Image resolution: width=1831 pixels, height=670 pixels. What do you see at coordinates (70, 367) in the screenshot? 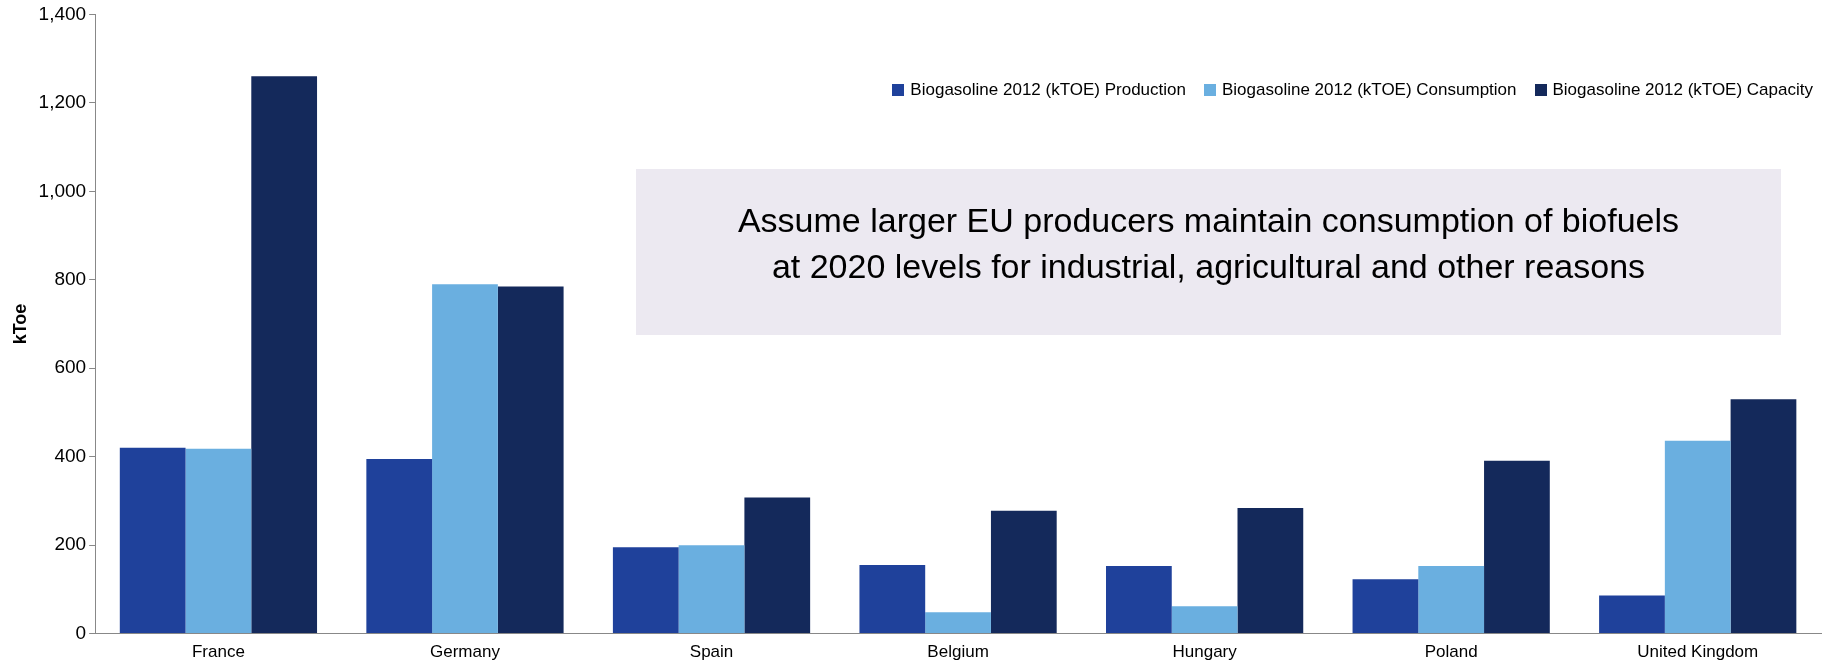
I see `y-tick-label: 600` at bounding box center [70, 367].